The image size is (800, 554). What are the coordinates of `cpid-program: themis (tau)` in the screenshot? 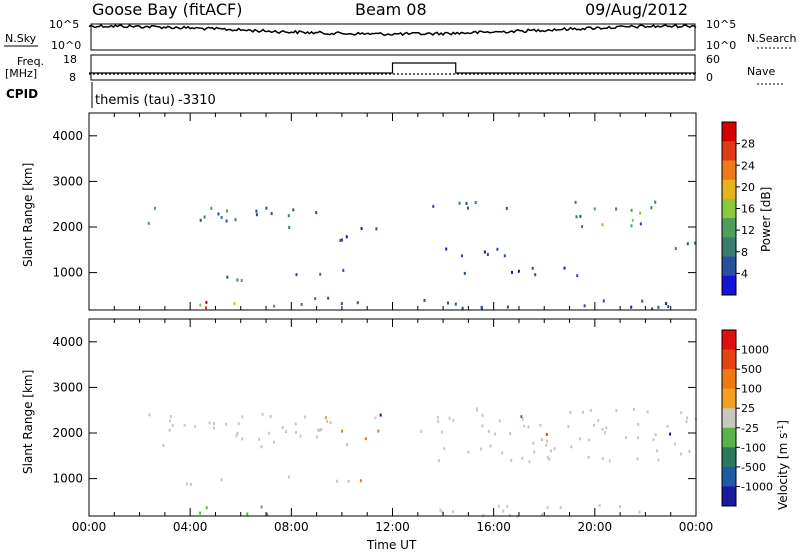 It's located at (135, 100).